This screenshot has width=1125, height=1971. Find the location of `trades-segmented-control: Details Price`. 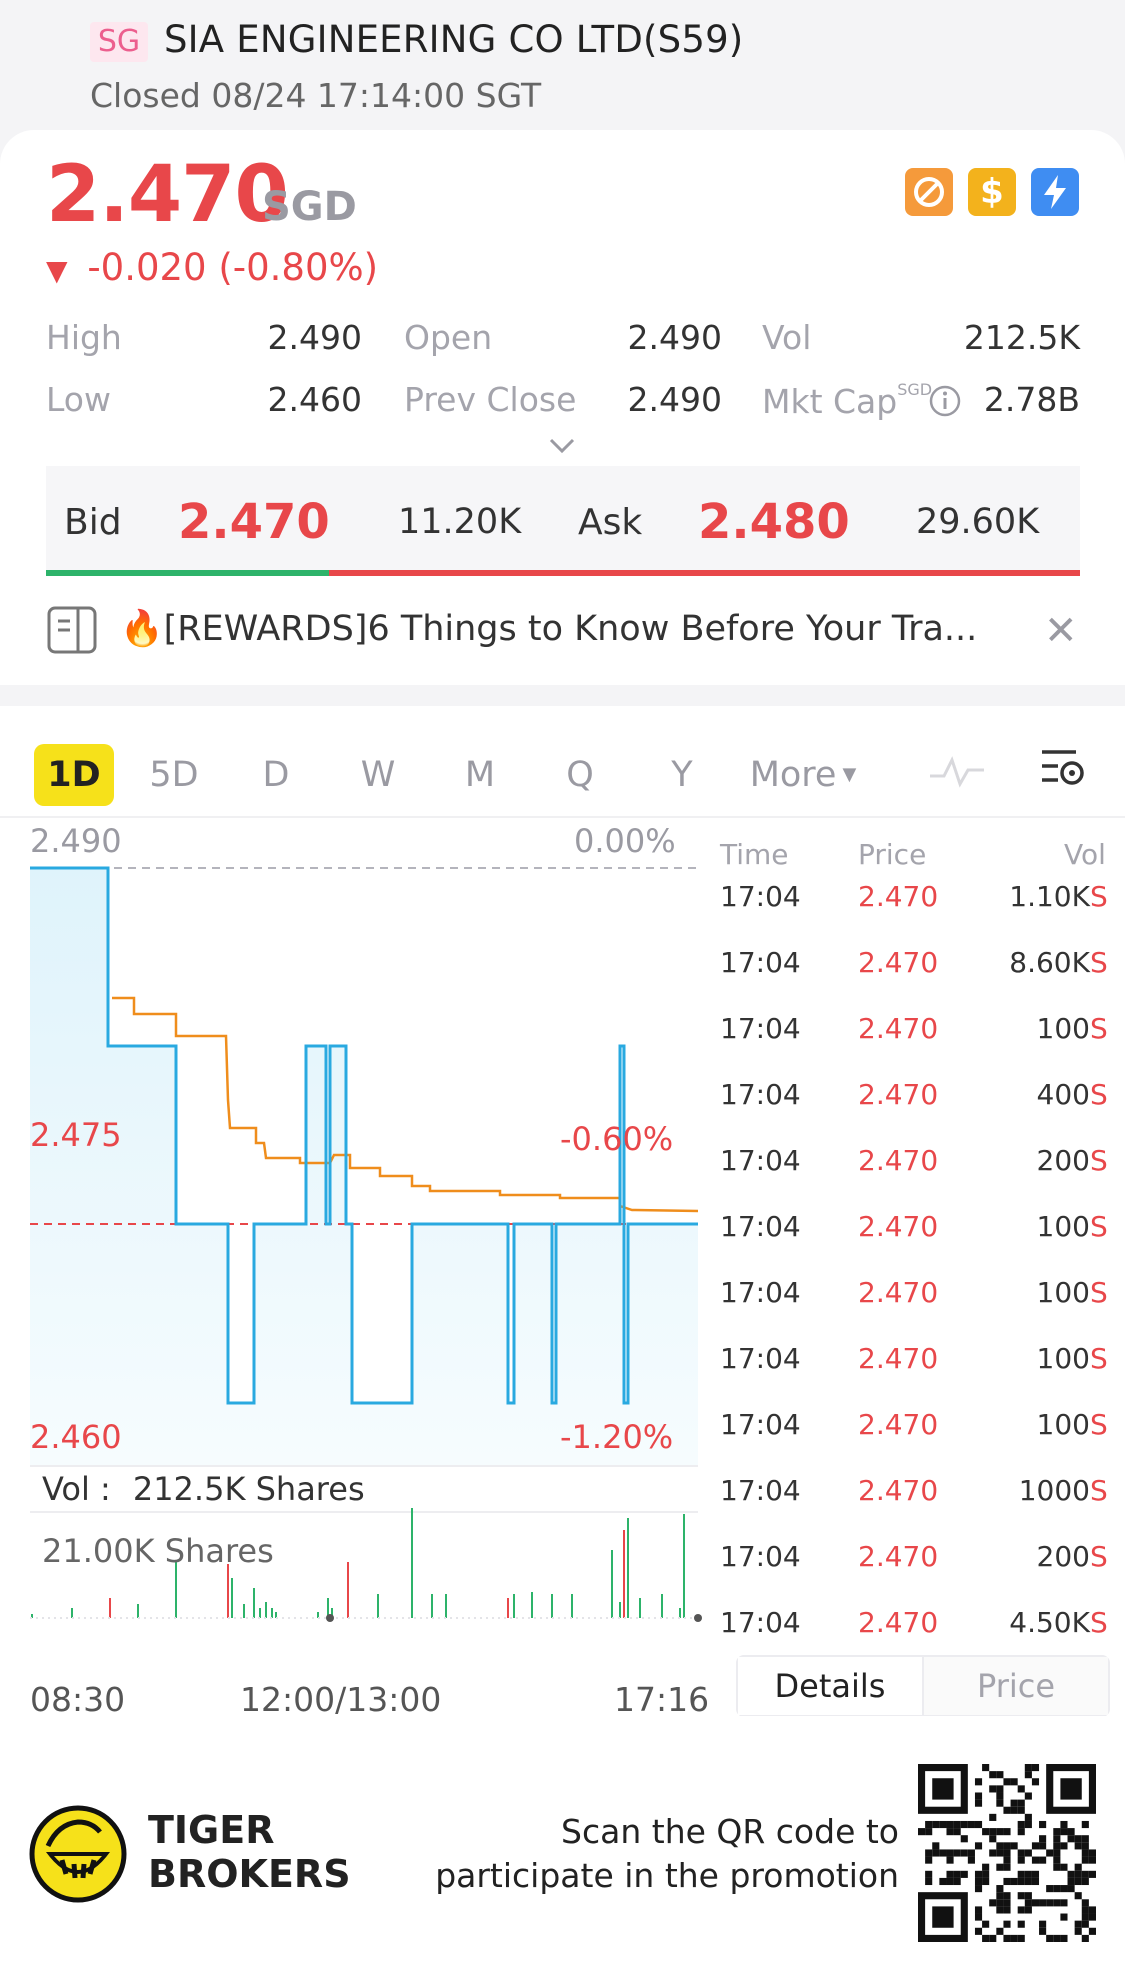

trades-segmented-control: Details Price is located at coordinates (923, 1686).